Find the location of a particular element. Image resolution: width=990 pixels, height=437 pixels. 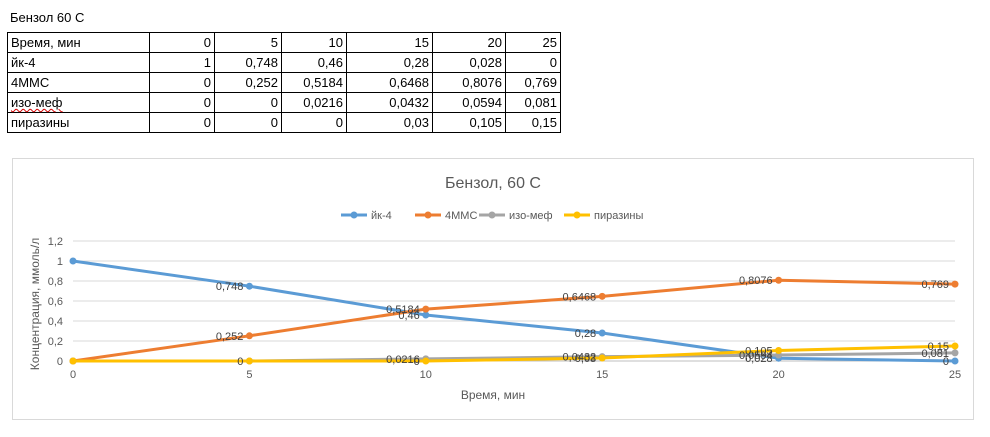

x-tick-label: 20 is located at coordinates (778, 375).